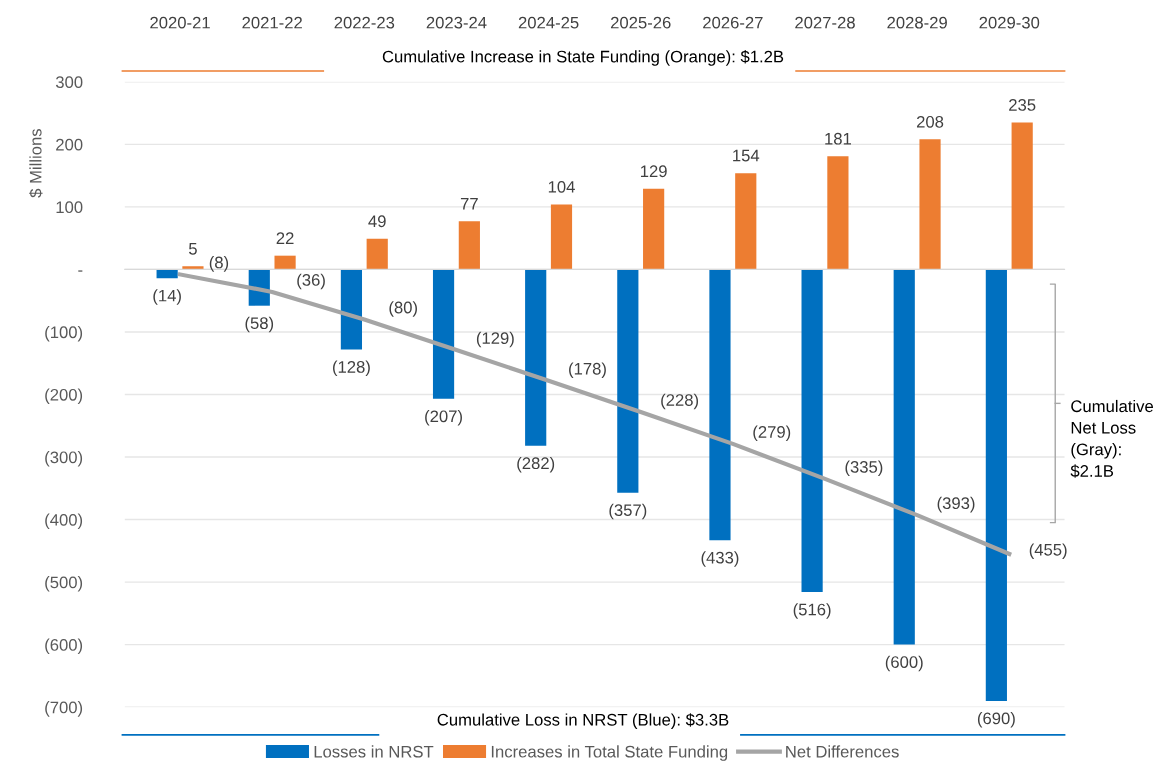 This screenshot has width=1166, height=772. What do you see at coordinates (654, 171) in the screenshot?
I see `data-label: 129` at bounding box center [654, 171].